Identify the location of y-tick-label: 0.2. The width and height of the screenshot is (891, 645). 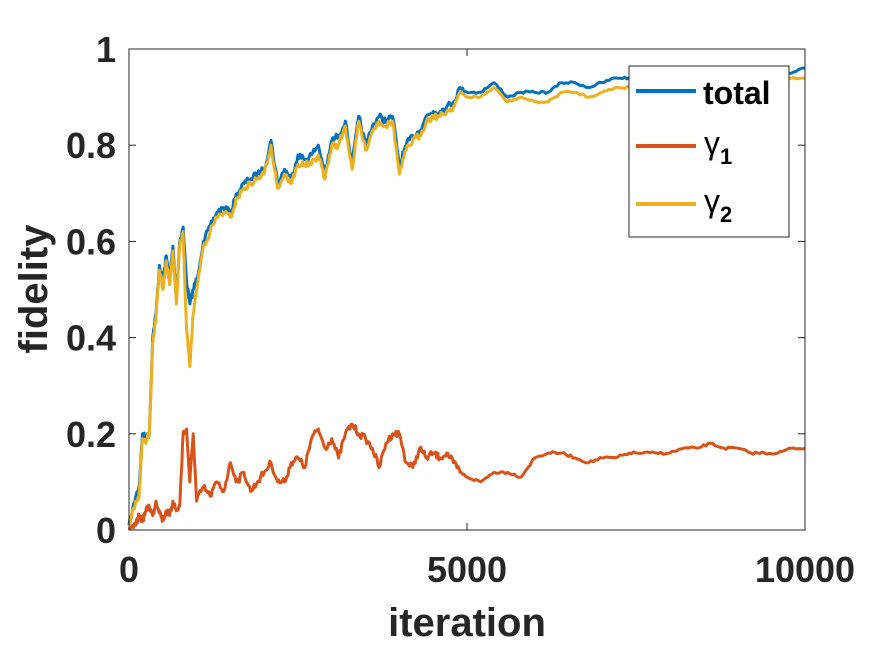
(91, 434).